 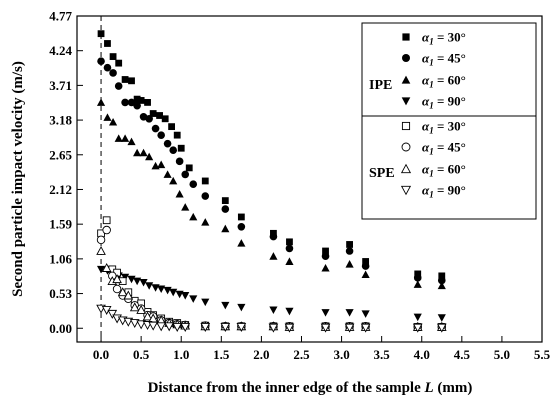 I want to click on y-tick-label-2: 1.06, so click(x=60, y=258).